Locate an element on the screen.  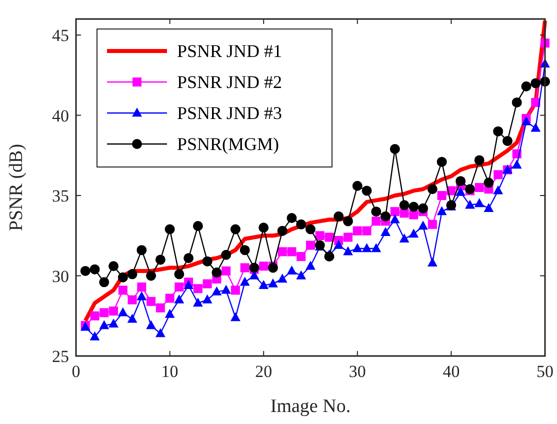
y-tick-label: 40 is located at coordinates (60, 116).